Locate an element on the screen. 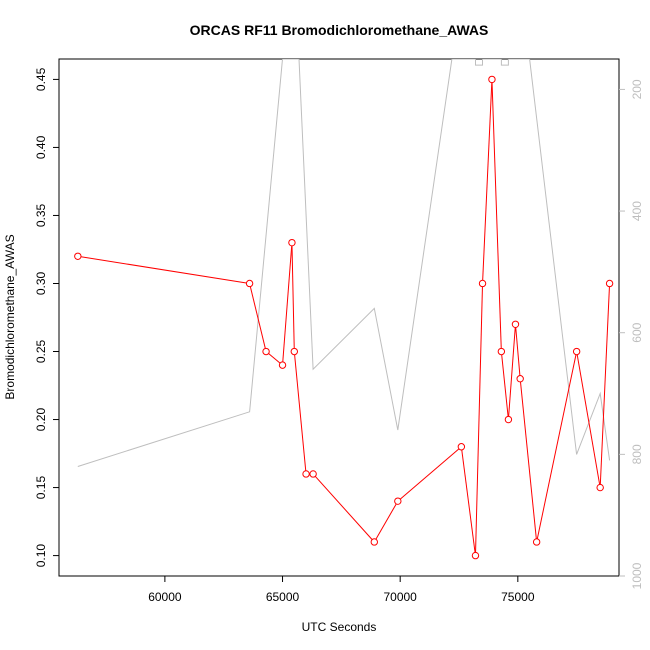  y-axis: 0.10 0.15 0.20 0.25 0.30 0.35 0.40 0.45 is located at coordinates (46, 317).